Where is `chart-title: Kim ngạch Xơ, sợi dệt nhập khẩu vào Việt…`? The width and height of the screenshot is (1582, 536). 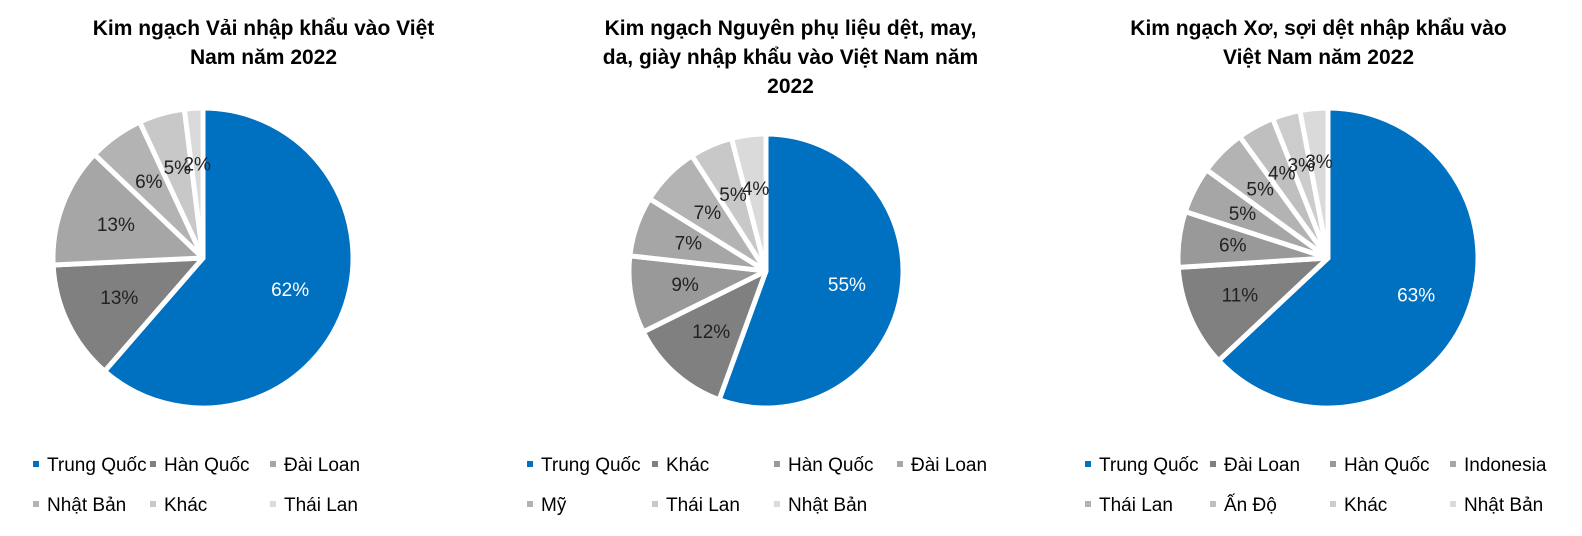
chart-title: Kim ngạch Xơ, sợi dệt nhập khẩu vào Việt… is located at coordinates (1318, 43).